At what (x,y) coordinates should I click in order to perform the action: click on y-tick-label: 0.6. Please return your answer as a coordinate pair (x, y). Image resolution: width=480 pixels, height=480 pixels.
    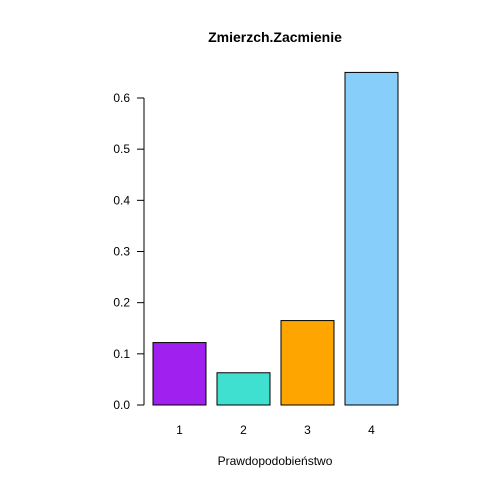
    Looking at the image, I should click on (121, 98).